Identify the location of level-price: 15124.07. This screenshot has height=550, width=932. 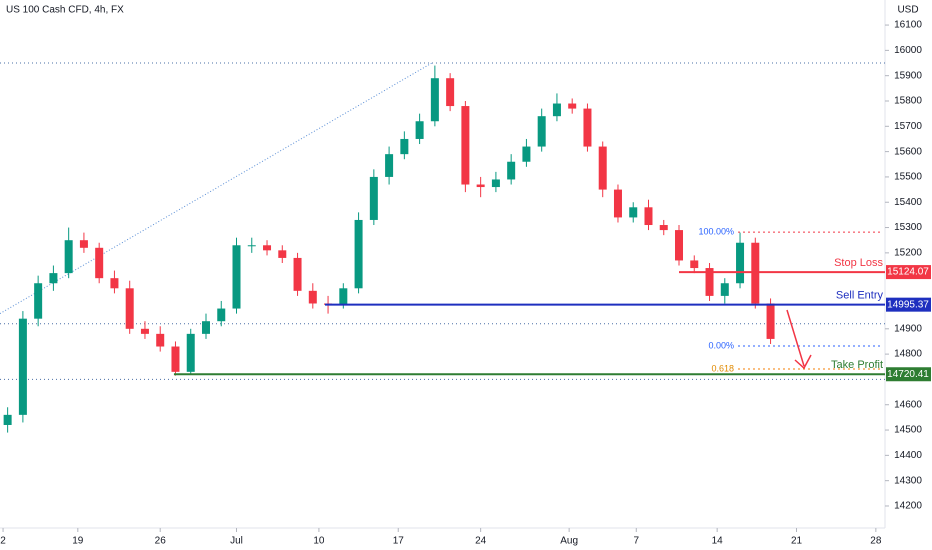
(908, 272).